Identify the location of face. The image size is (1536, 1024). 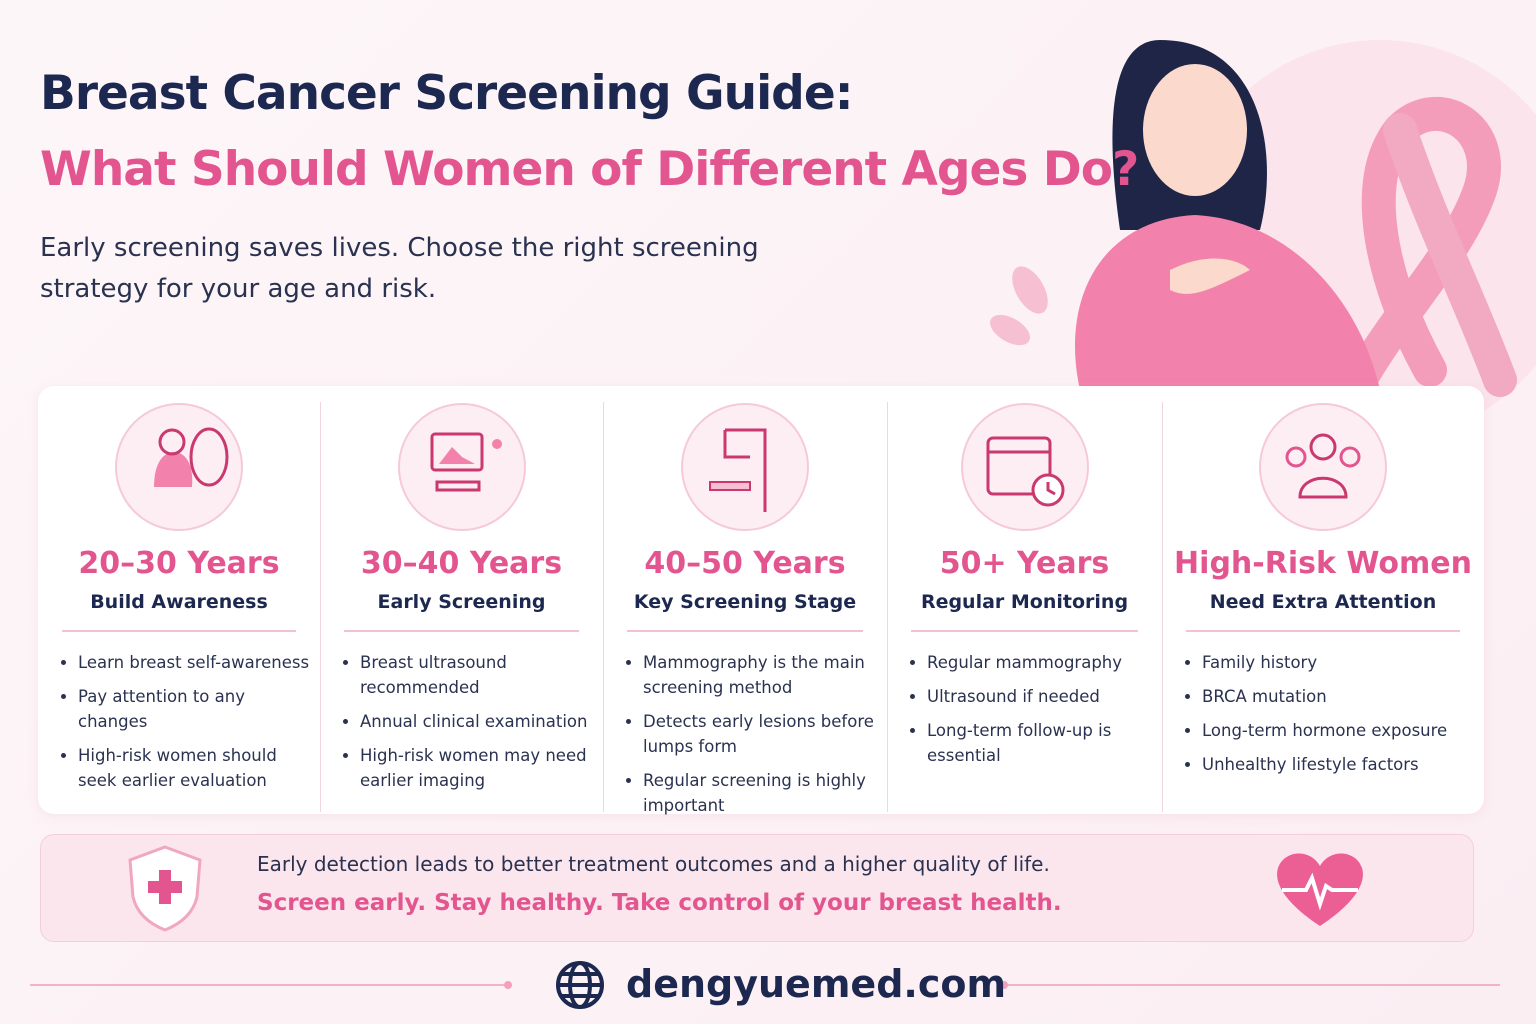
(1195, 130).